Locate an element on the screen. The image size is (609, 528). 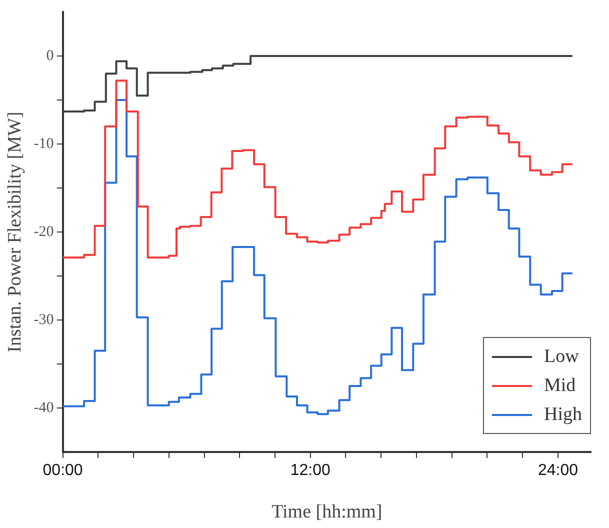
y-tick-label: -40 is located at coordinates (44, 408).